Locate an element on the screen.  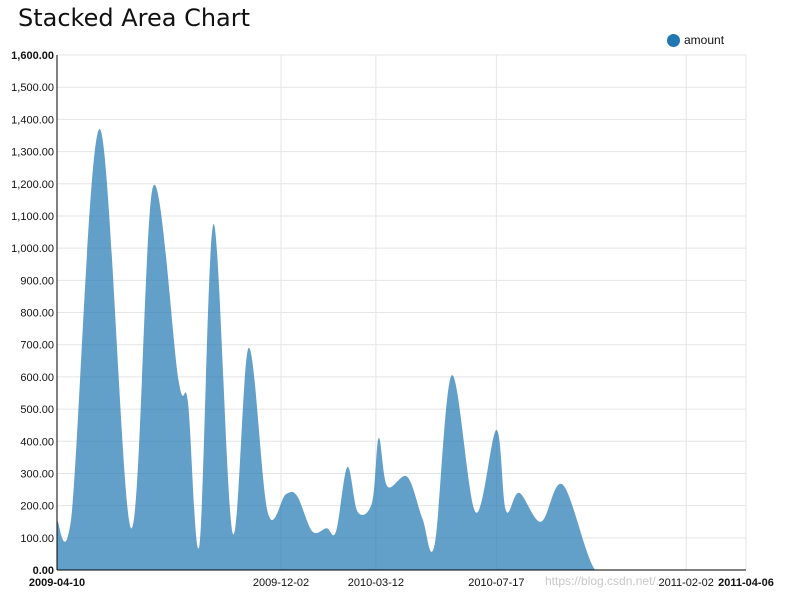
y-tick-label: 400.00 is located at coordinates (37, 442).